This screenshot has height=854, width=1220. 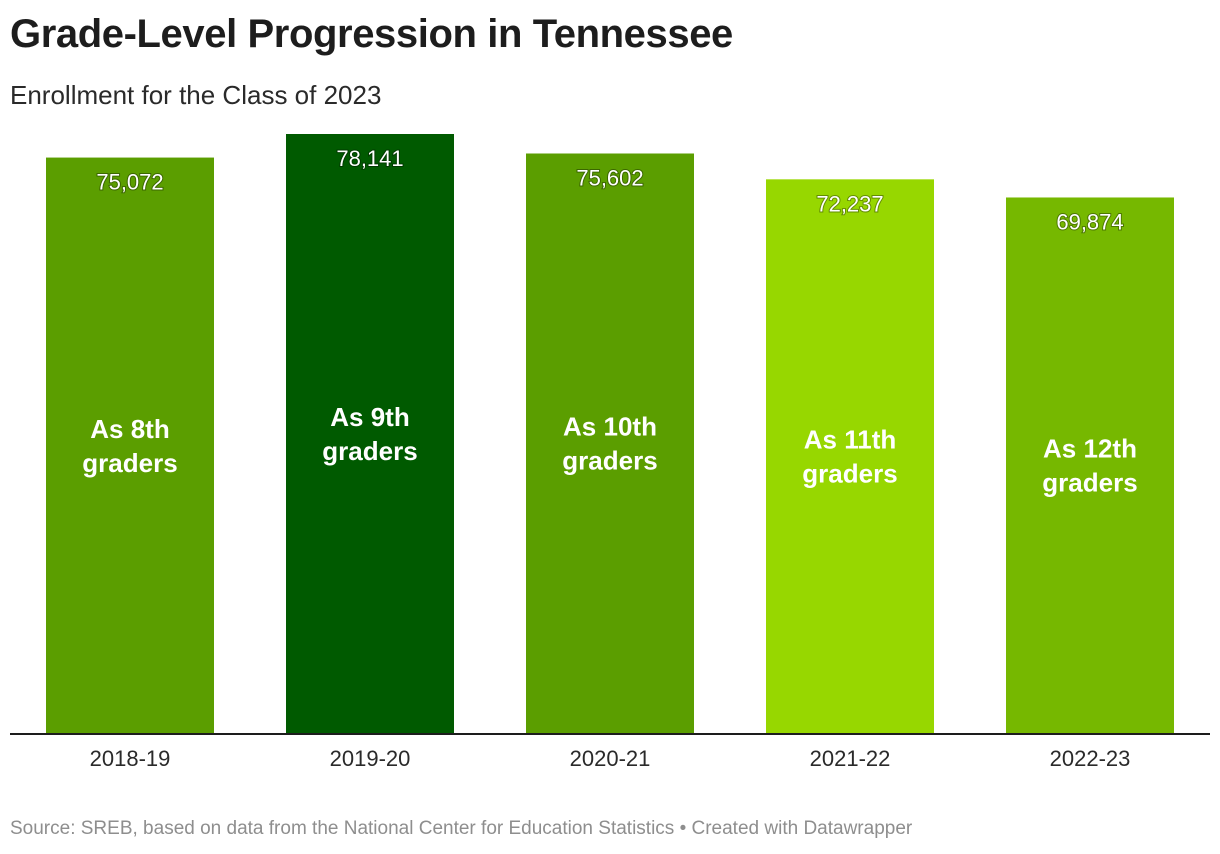 What do you see at coordinates (609, 177) in the screenshot?
I see `value-label-2020-21: 75,602` at bounding box center [609, 177].